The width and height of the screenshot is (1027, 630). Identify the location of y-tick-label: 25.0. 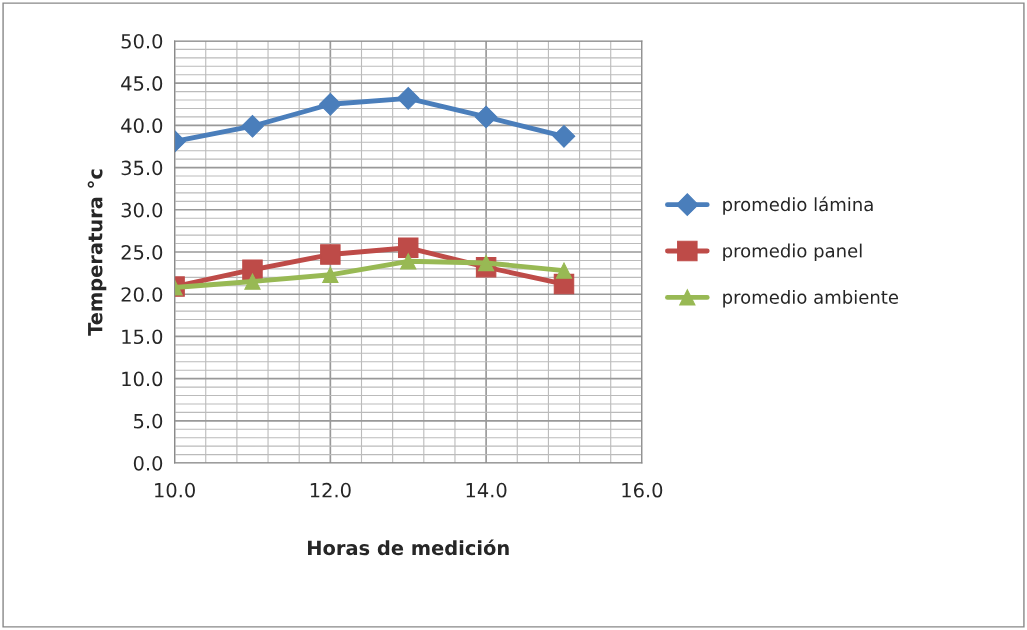
(142, 252).